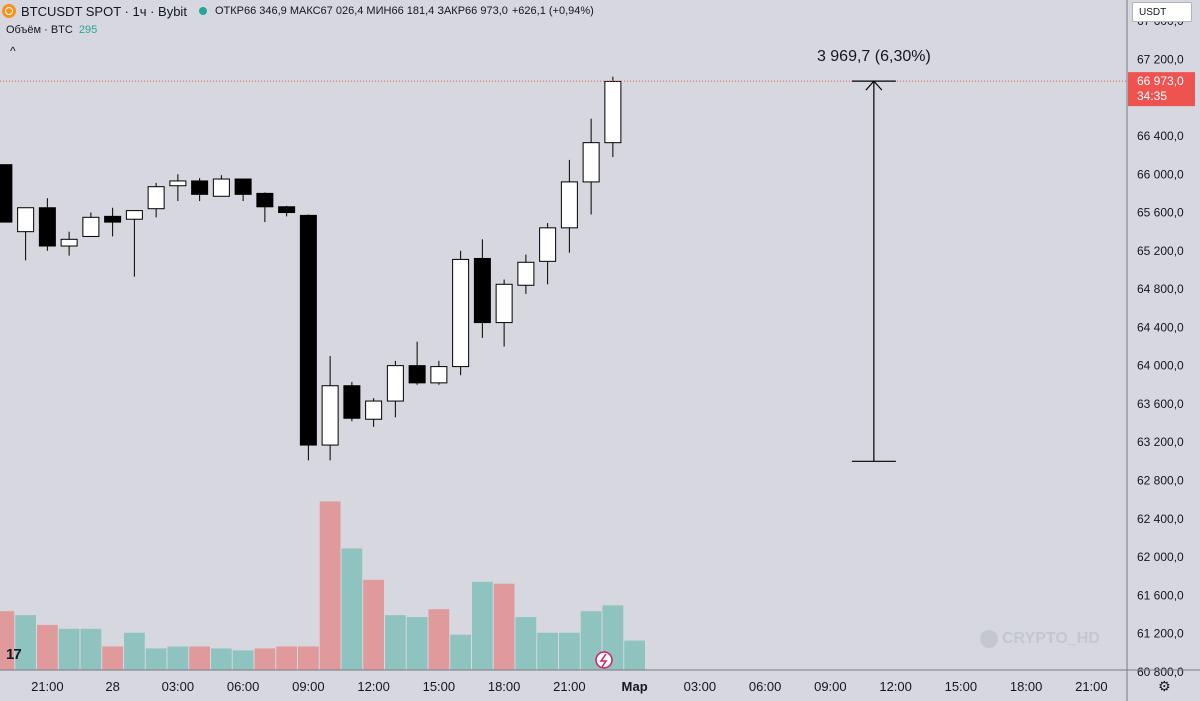 Image resolution: width=1200 pixels, height=701 pixels. I want to click on price-tick-label: 62 800,0, so click(1160, 480).